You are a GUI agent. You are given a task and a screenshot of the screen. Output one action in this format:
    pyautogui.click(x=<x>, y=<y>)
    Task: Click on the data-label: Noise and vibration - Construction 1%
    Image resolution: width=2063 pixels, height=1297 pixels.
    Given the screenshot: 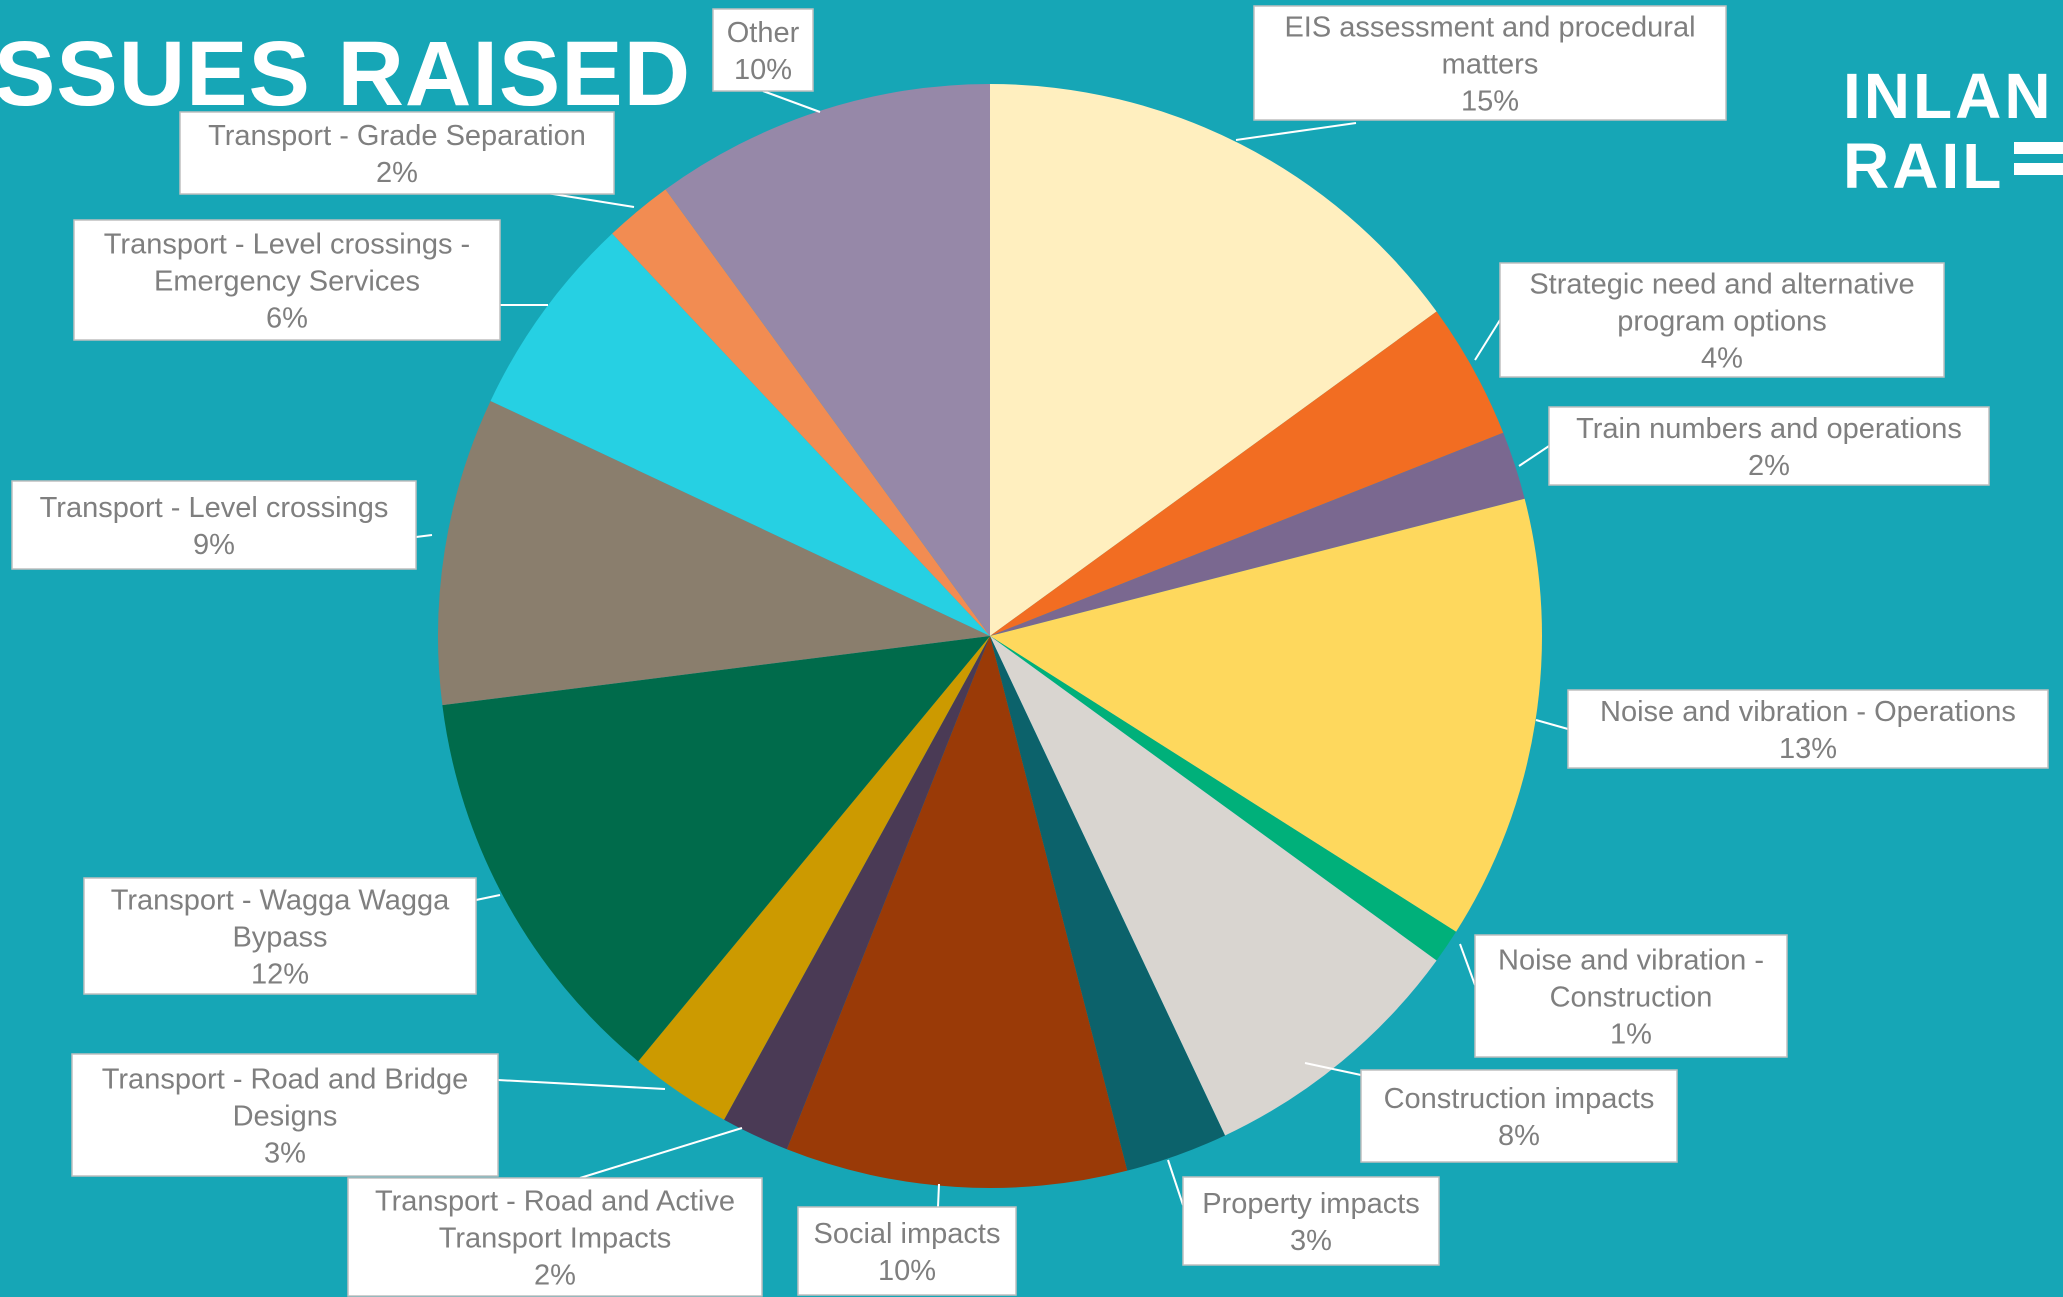 What is the action you would take?
    pyautogui.click(x=1623, y=996)
    